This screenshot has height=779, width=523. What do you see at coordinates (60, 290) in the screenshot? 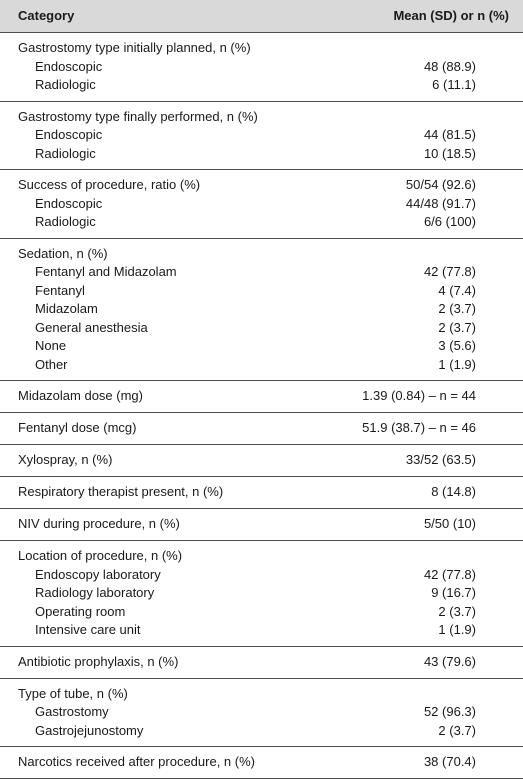
I see `subcategory-label: Fentanyl` at bounding box center [60, 290].